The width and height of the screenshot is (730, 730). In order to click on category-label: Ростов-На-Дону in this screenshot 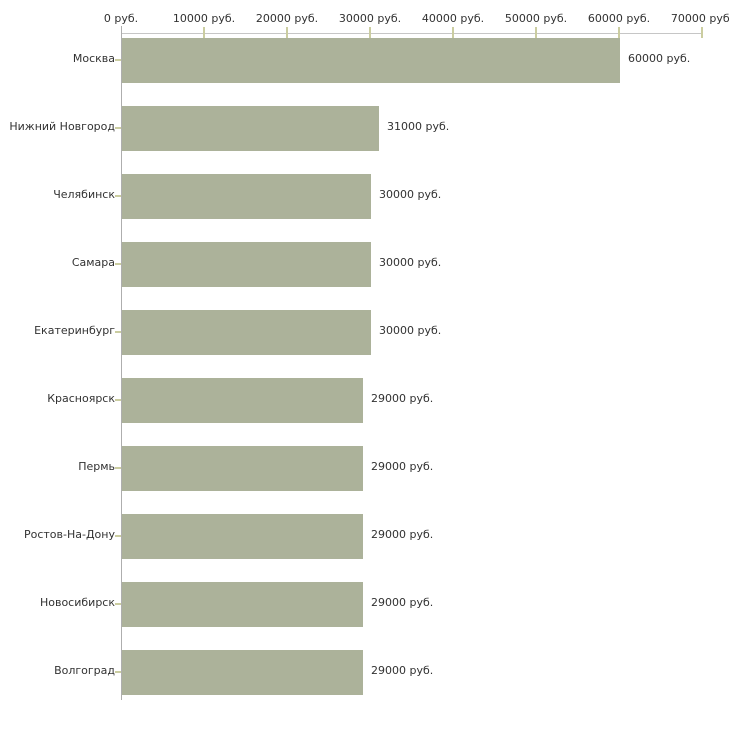, I will do `click(69, 534)`.